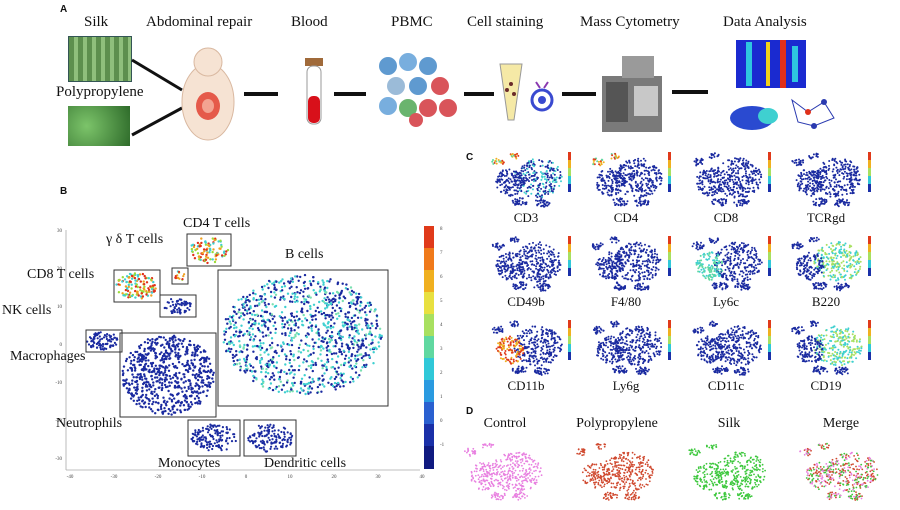 The width and height of the screenshot is (900, 510). I want to click on gd-t-cells-label: γ δ T cells, so click(135, 239).